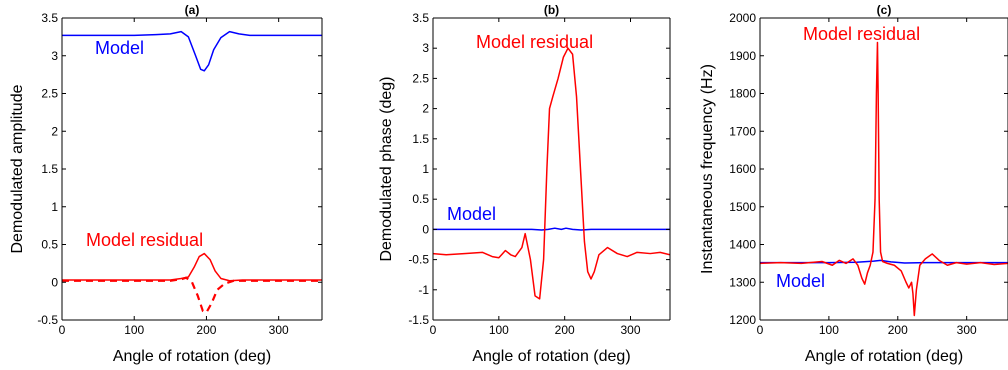  Describe the element at coordinates (742, 282) in the screenshot. I see `y-tick-label: 1300` at that location.